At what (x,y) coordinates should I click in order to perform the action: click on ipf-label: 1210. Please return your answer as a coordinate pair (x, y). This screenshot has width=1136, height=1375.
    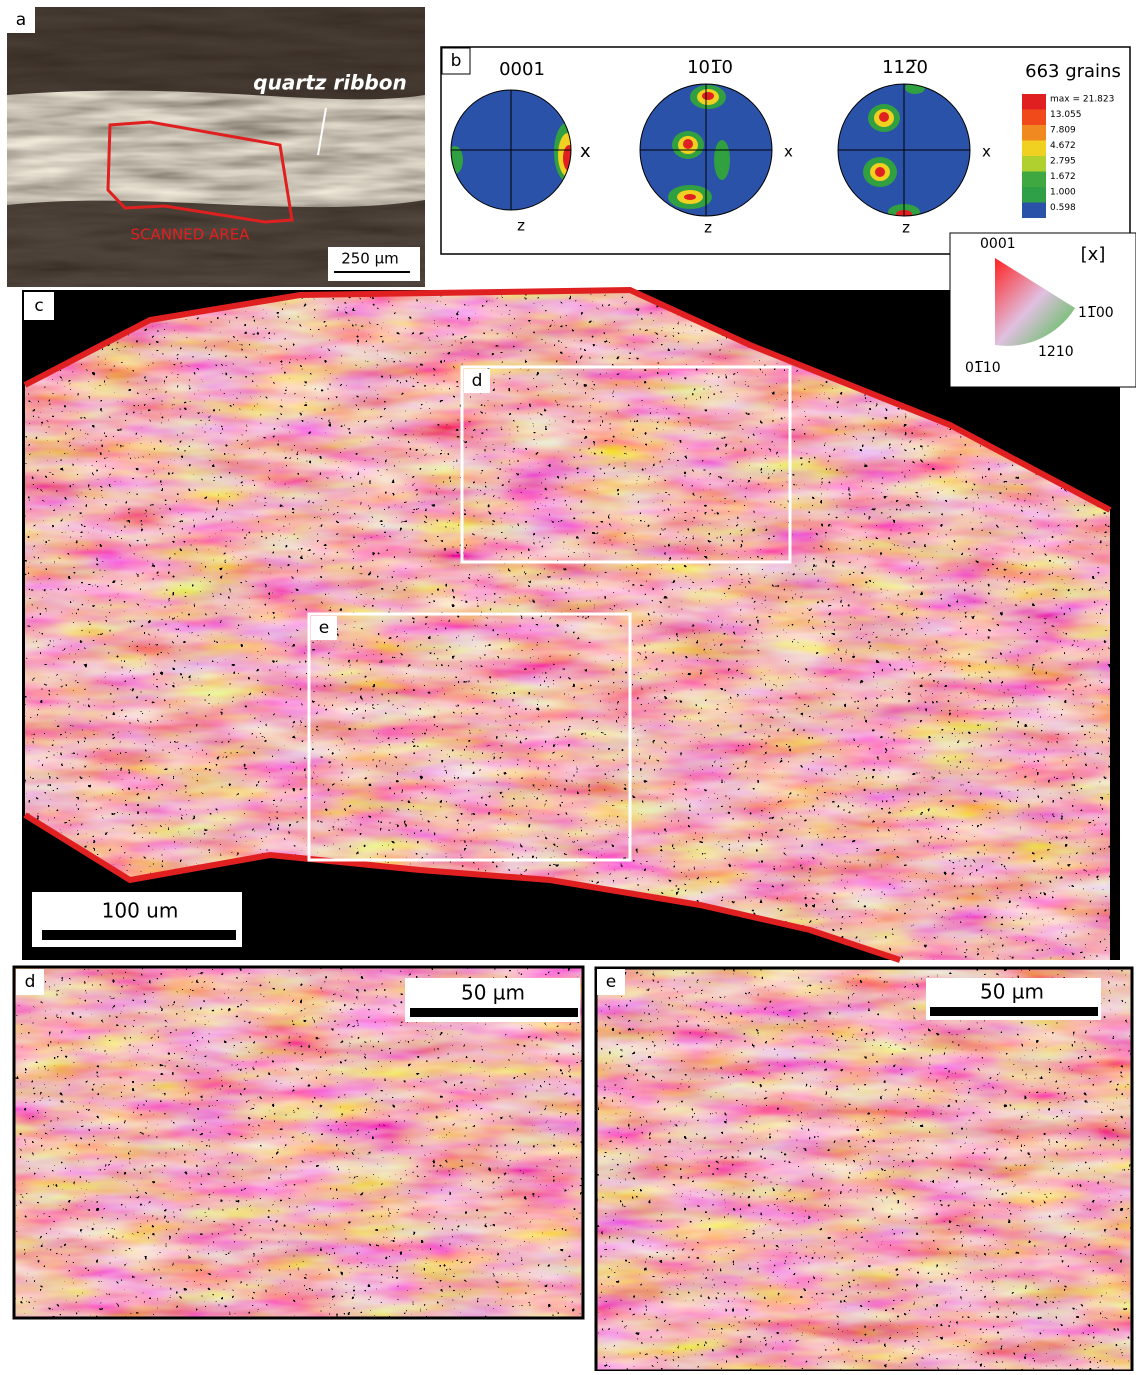
    Looking at the image, I should click on (1056, 352).